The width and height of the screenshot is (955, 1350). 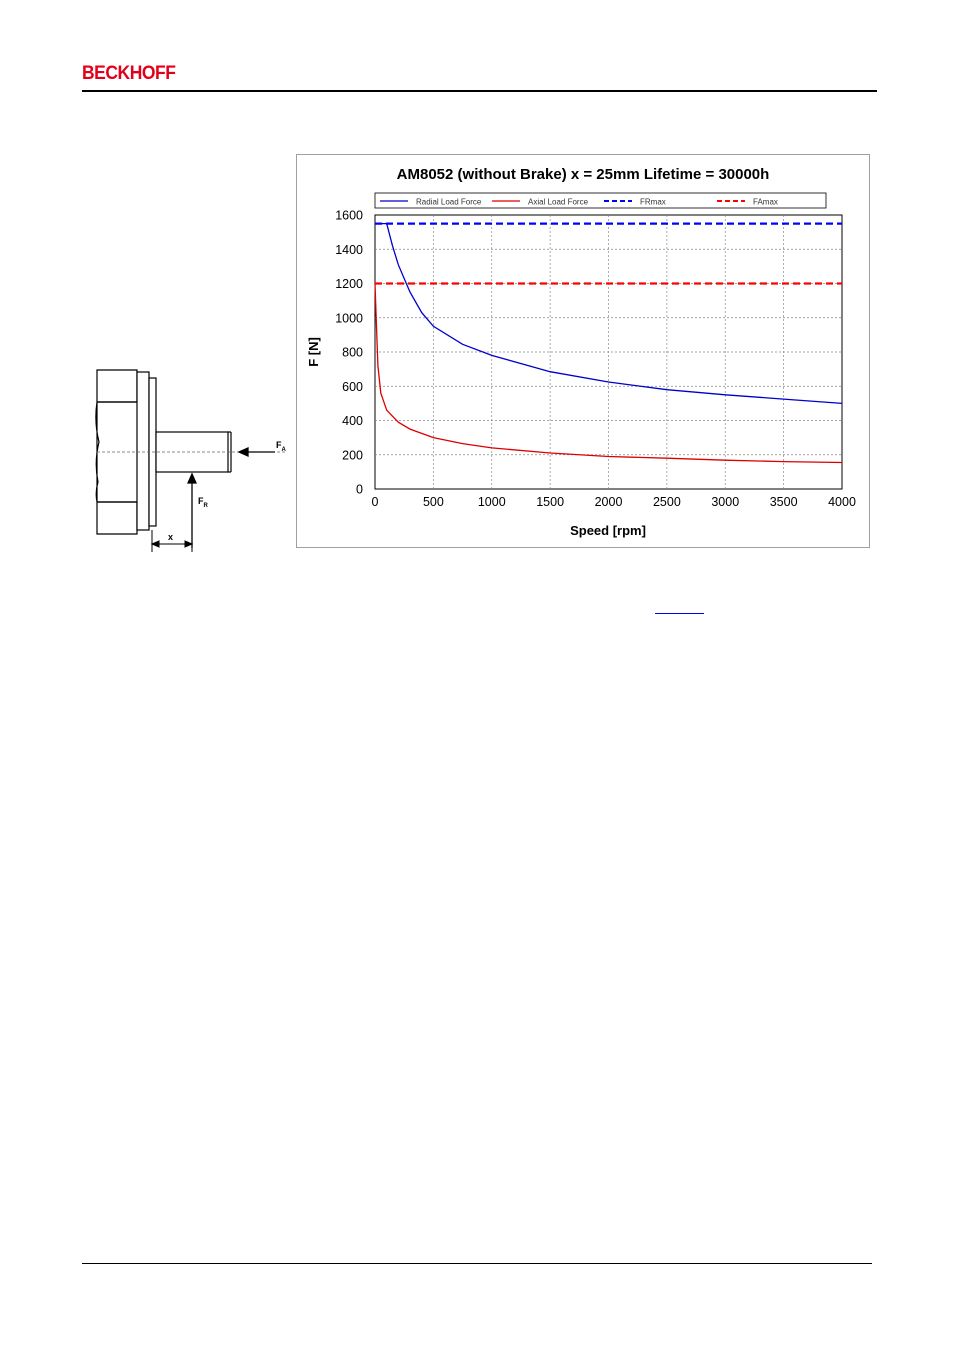 What do you see at coordinates (349, 250) in the screenshot?
I see `y-tick-label: 1400` at bounding box center [349, 250].